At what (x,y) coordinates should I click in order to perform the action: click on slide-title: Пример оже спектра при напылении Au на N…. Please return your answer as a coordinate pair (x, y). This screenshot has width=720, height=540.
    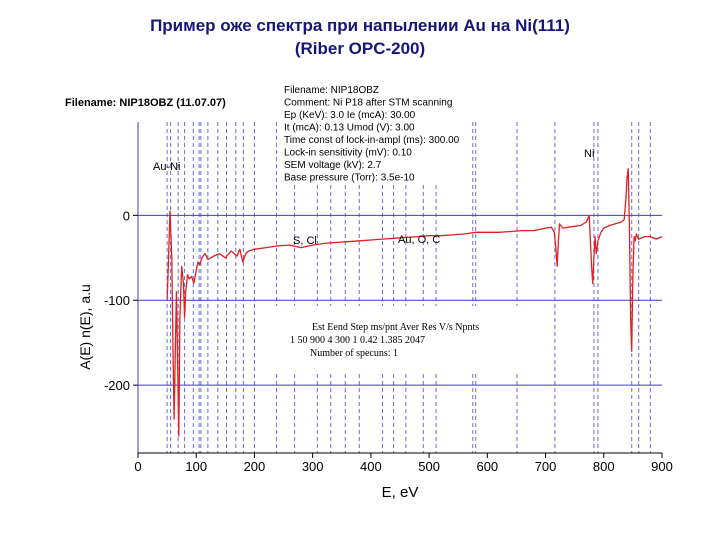
    Looking at the image, I should click on (360, 37).